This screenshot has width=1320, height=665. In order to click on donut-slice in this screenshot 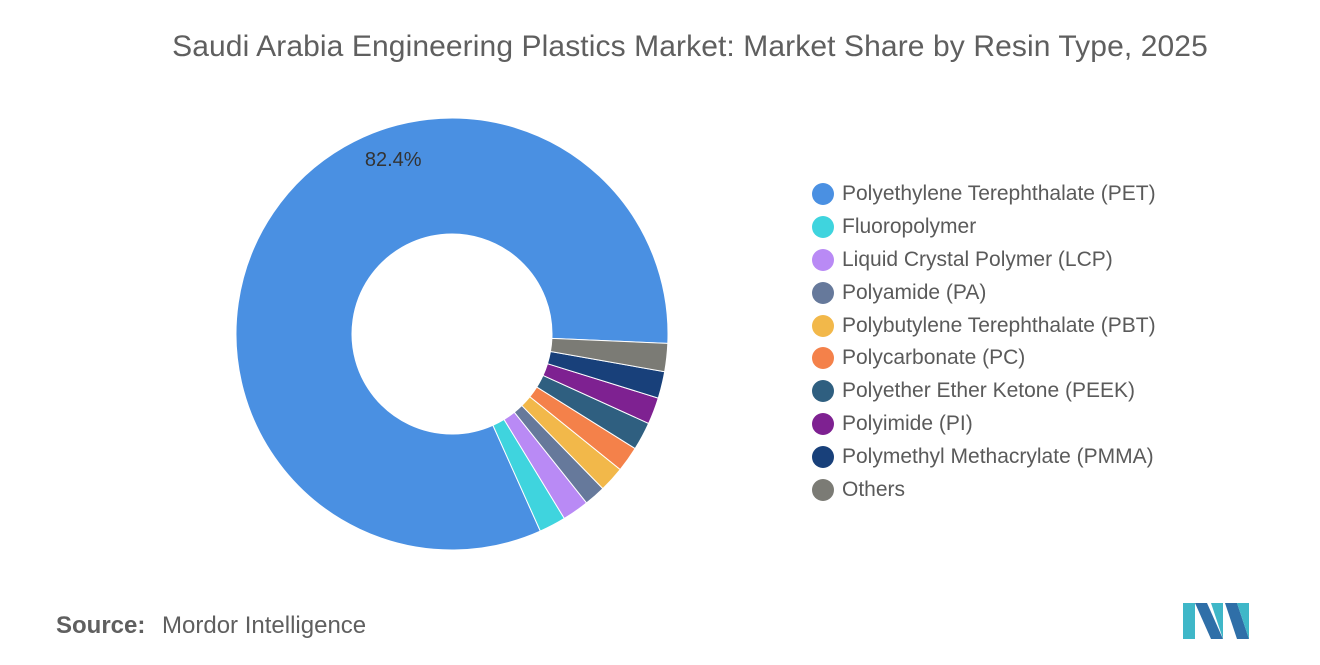, I will do `click(609, 355)`.